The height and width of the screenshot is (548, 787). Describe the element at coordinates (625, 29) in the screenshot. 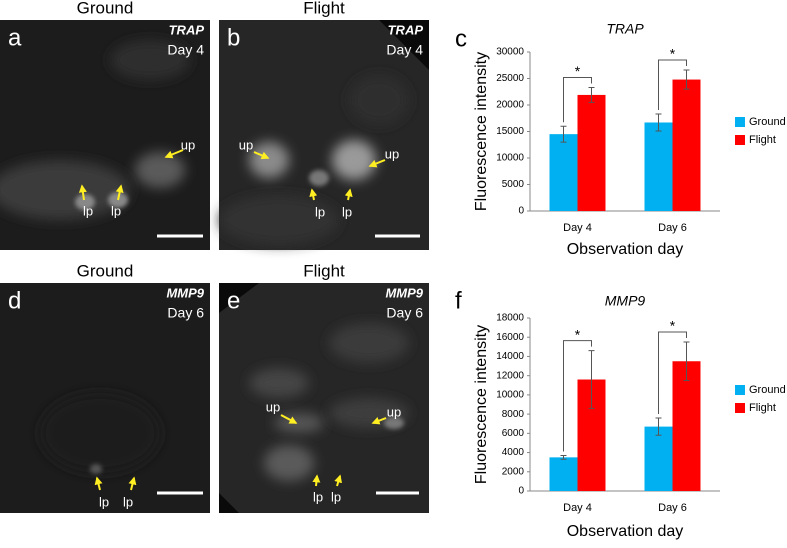

I see `chart-title: TRAP` at that location.